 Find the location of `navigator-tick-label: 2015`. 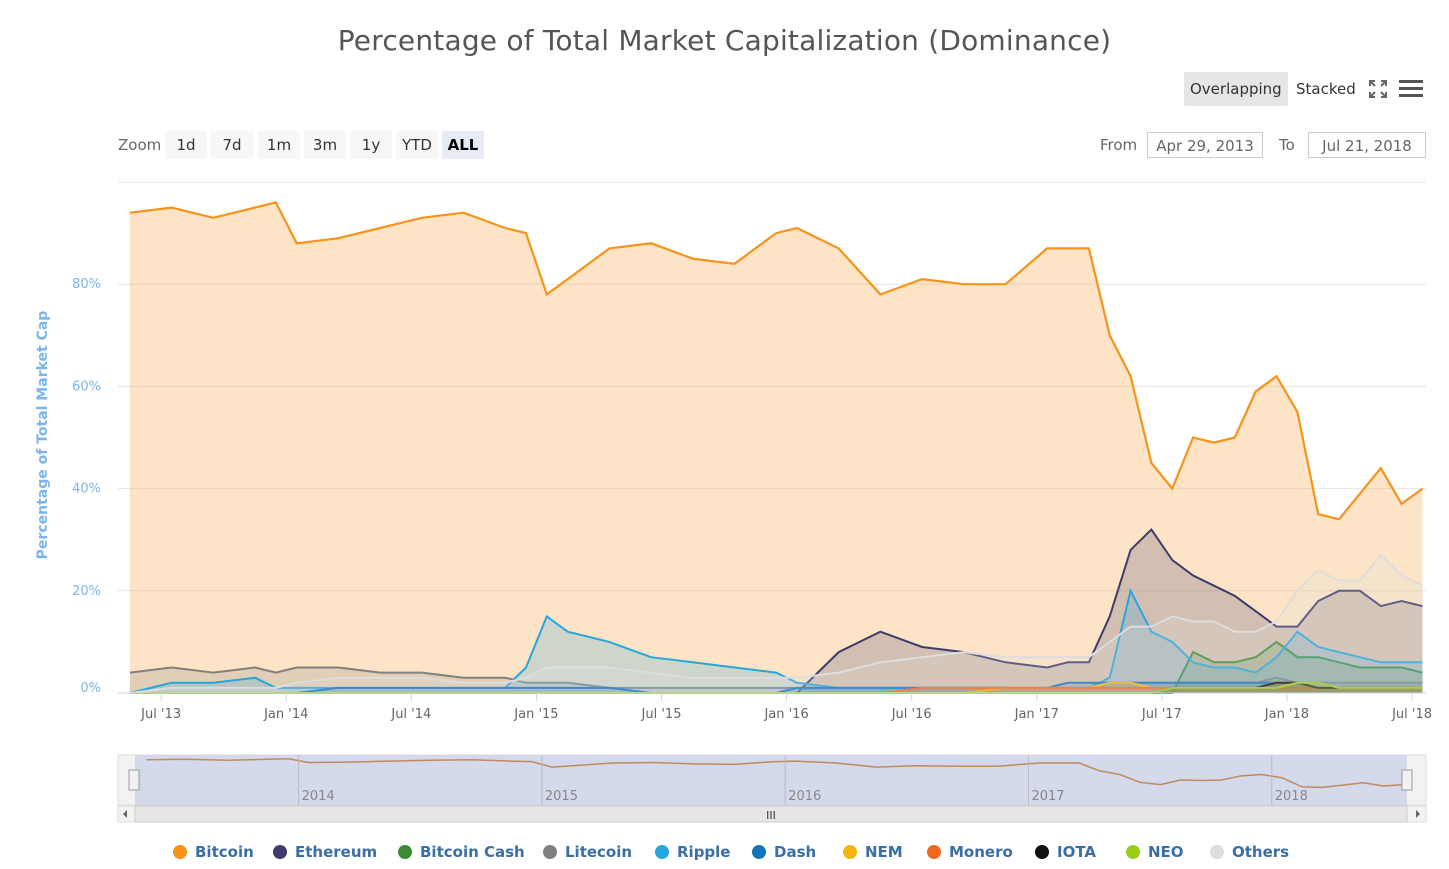

navigator-tick-label: 2015 is located at coordinates (561, 796).